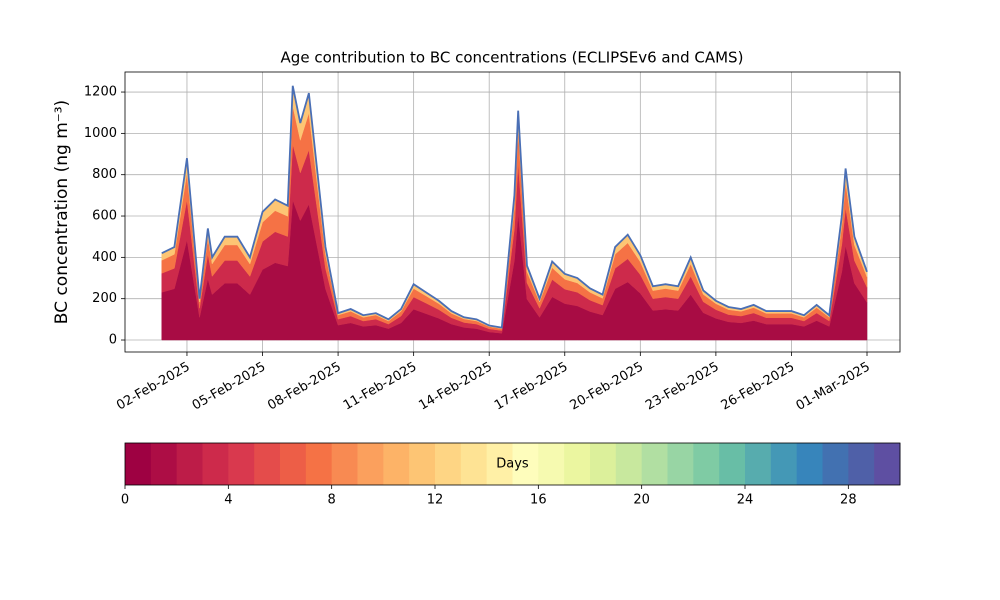 The width and height of the screenshot is (1000, 600). I want to click on colorbar-frame, so click(512, 464).